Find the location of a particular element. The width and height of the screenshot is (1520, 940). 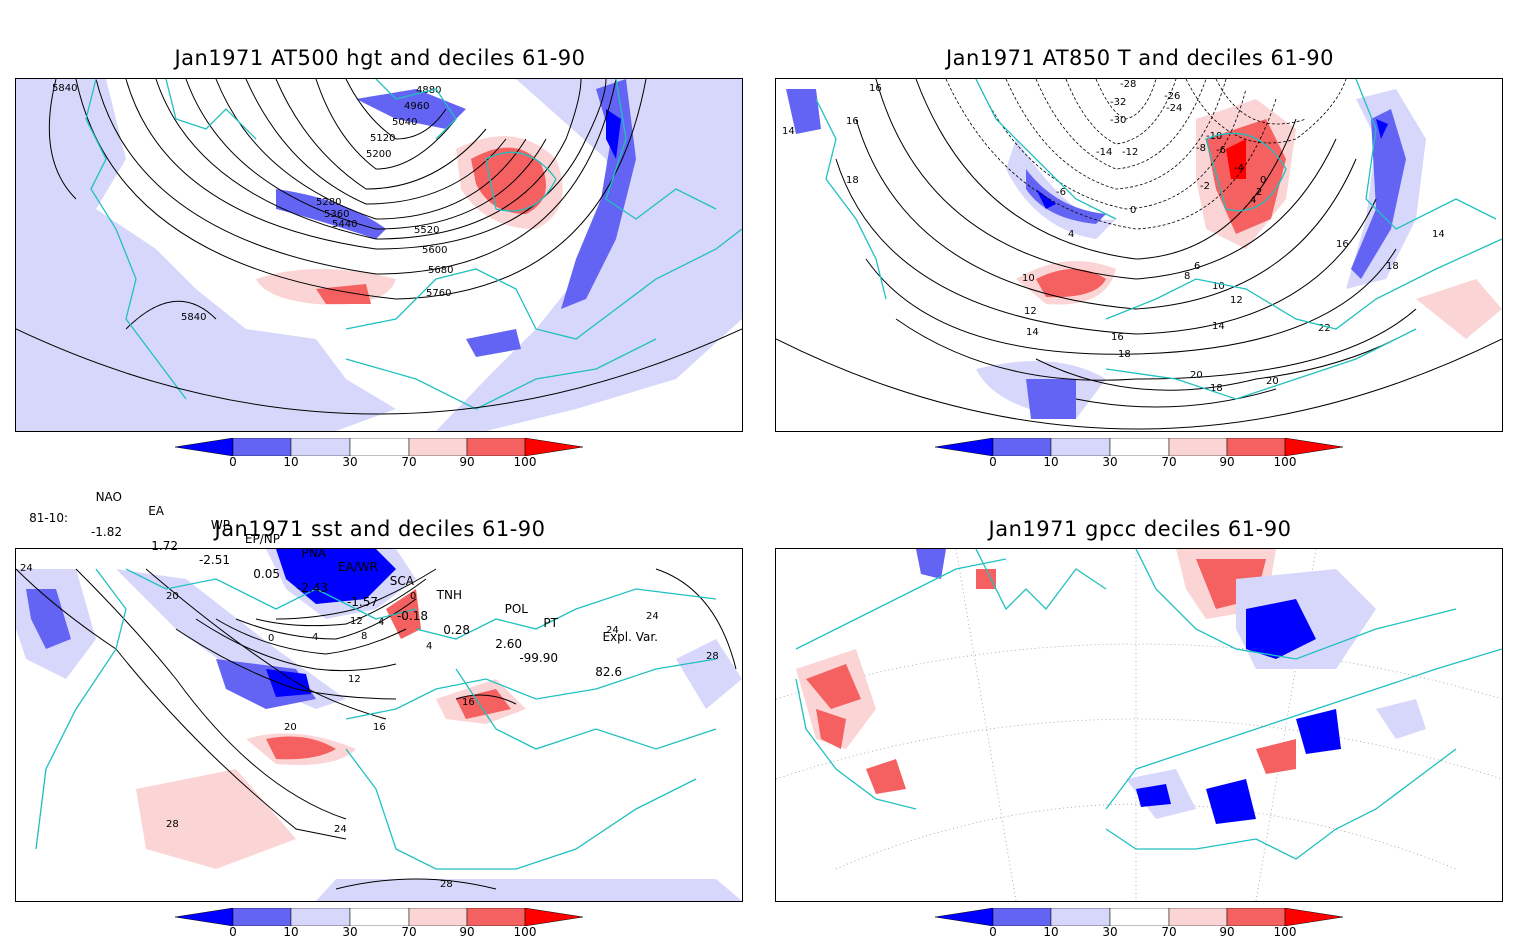

contour-label: -4 is located at coordinates (1239, 168).